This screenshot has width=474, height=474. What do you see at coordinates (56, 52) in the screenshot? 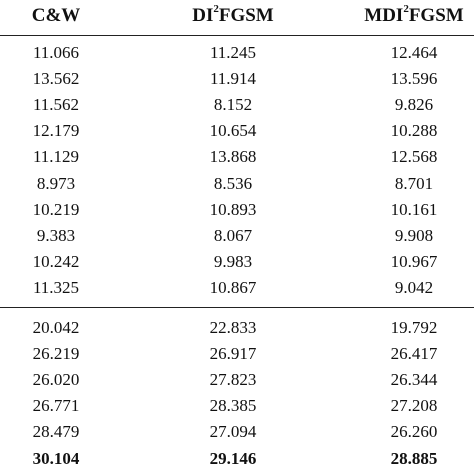
I see `table-cell: 11.066` at bounding box center [56, 52].